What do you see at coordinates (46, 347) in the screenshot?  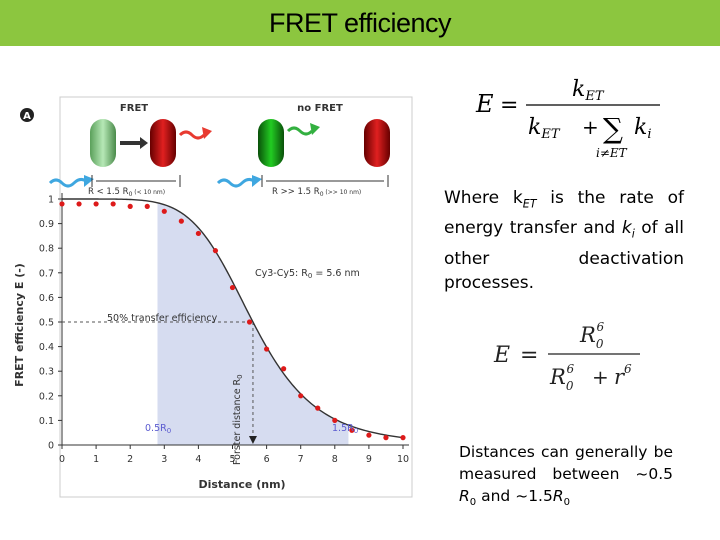 I see `y-tick-label: 0.4` at bounding box center [46, 347].